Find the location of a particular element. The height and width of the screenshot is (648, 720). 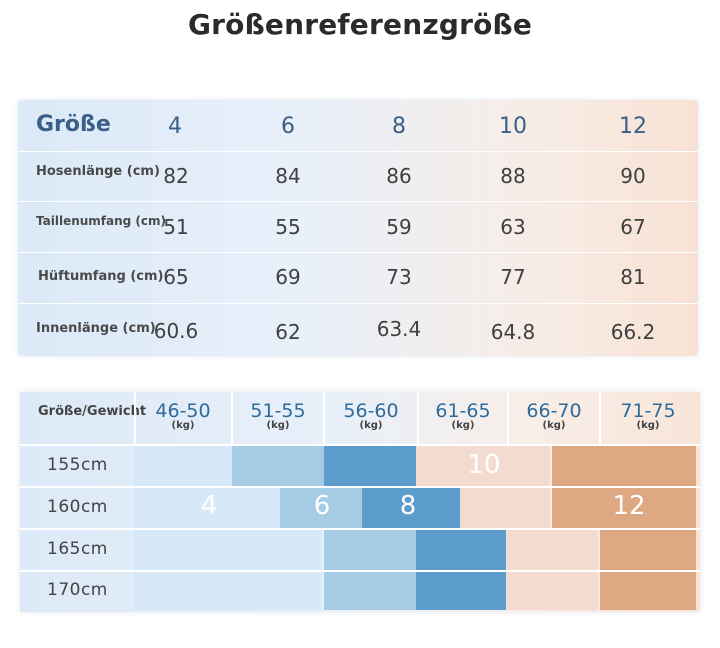

table-cell: 73 is located at coordinates (399, 277).